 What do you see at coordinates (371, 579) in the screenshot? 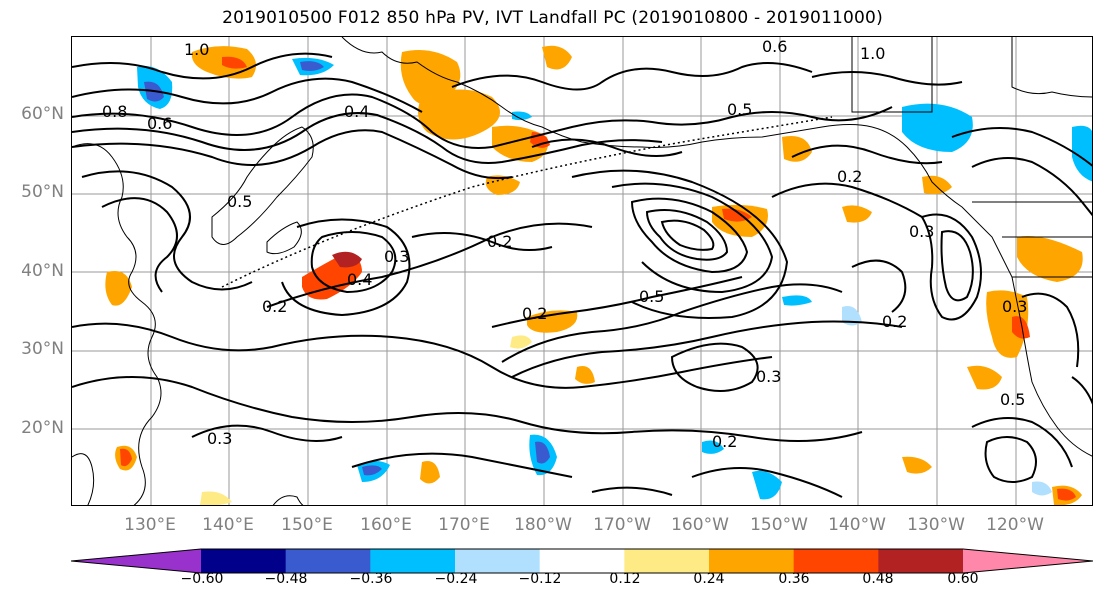
I see `colorbar-tick-label: −0.36` at bounding box center [371, 579].